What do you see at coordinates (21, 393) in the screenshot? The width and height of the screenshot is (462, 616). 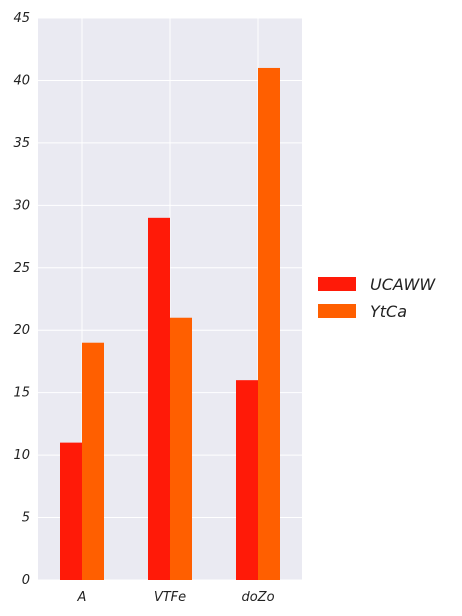 I see `y-tick-label: 15` at bounding box center [21, 393].